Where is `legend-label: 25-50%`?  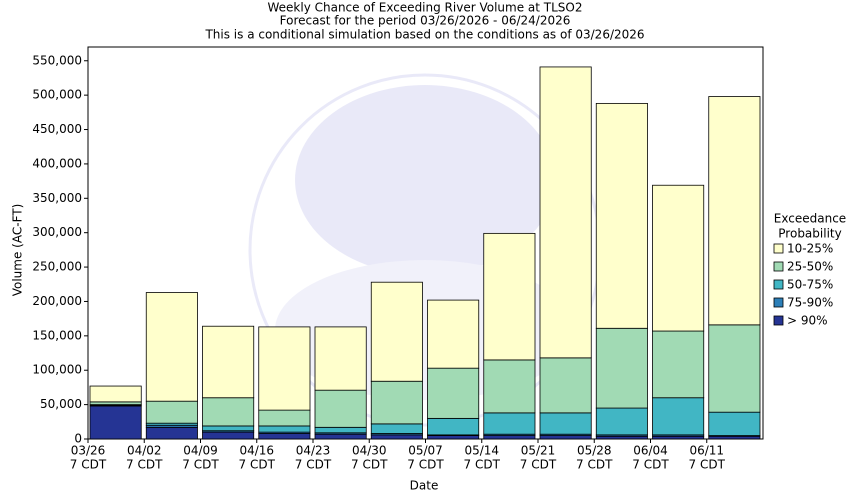
legend-label: 25-50% is located at coordinates (810, 267).